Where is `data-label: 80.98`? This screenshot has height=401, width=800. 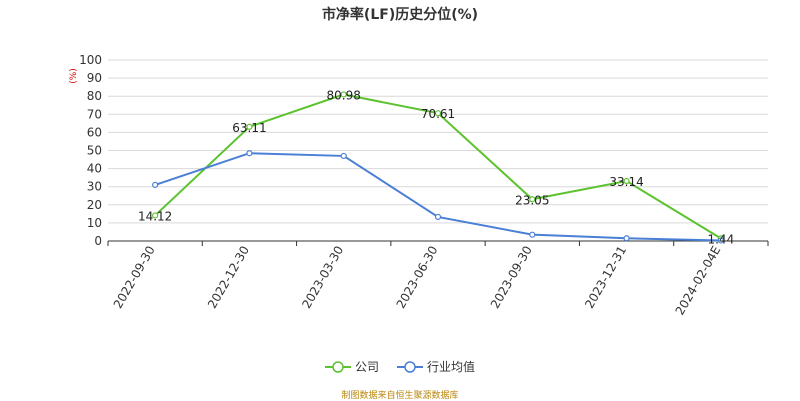
data-label: 80.98 is located at coordinates (344, 95).